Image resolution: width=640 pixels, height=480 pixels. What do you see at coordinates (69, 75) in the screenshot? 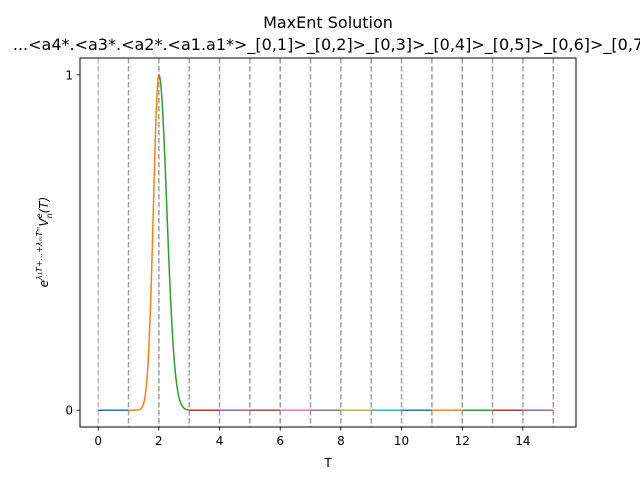
I see `y-tick-label: 1` at bounding box center [69, 75].